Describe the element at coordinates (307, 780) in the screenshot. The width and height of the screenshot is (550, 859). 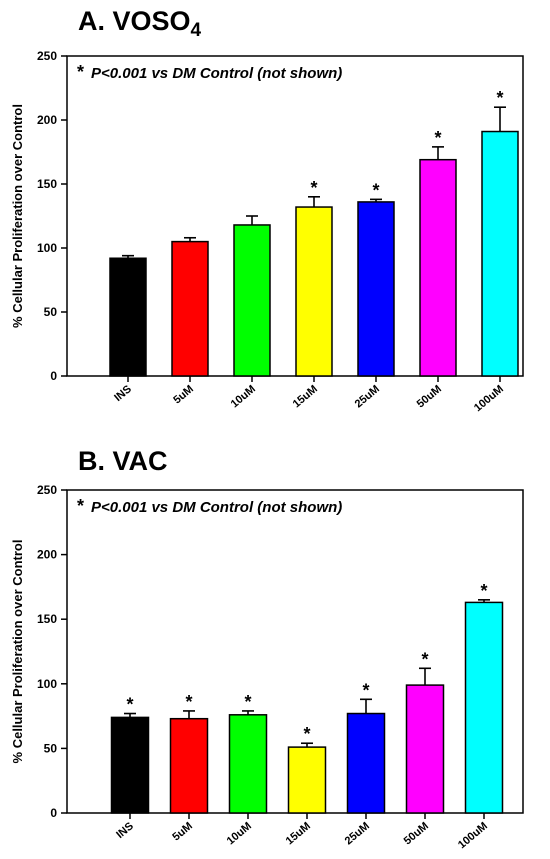
I see `chart-b-bar-15um` at that location.